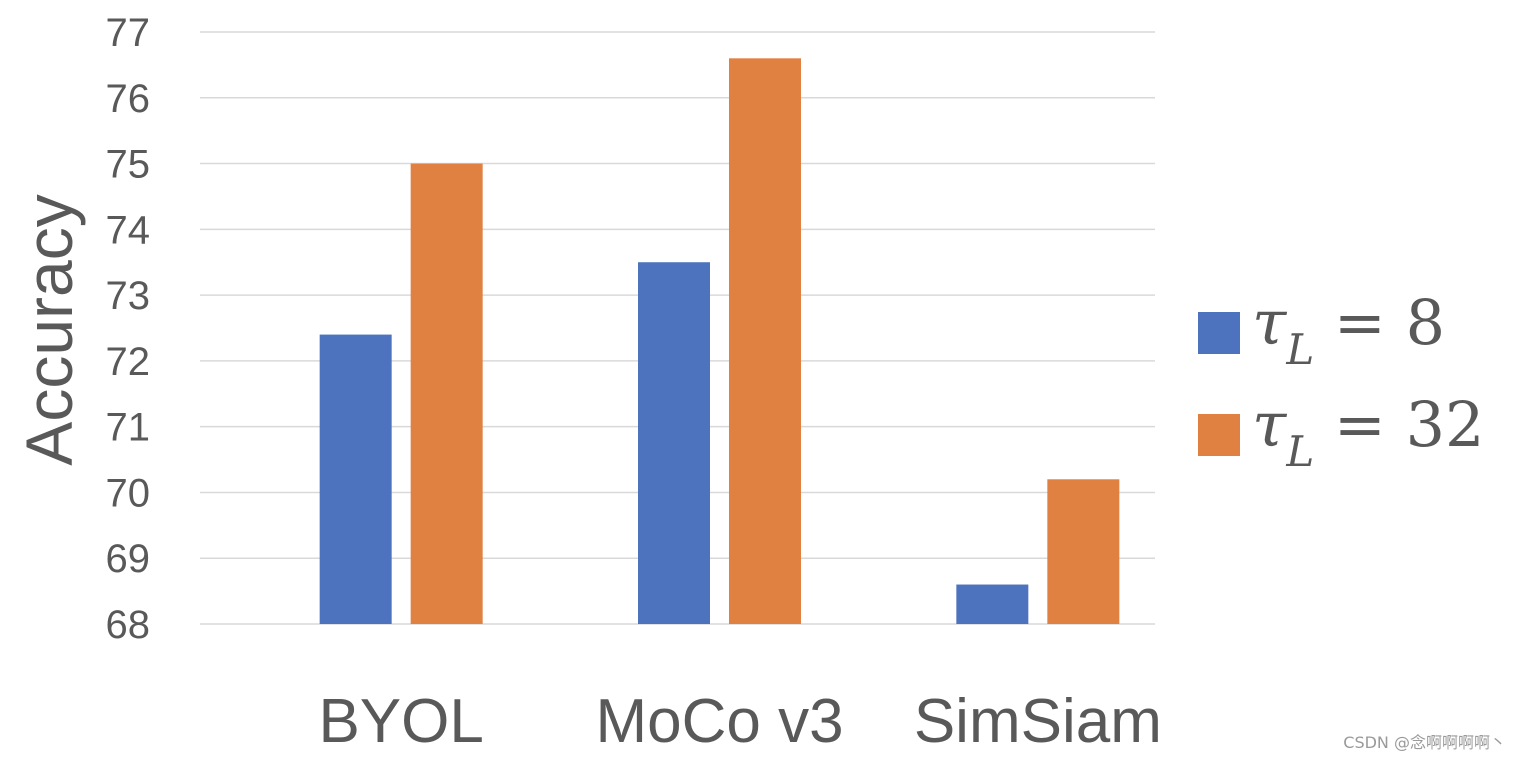 Image resolution: width=1520 pixels, height=761 pixels. I want to click on y-tick-label: 76, so click(128, 99).